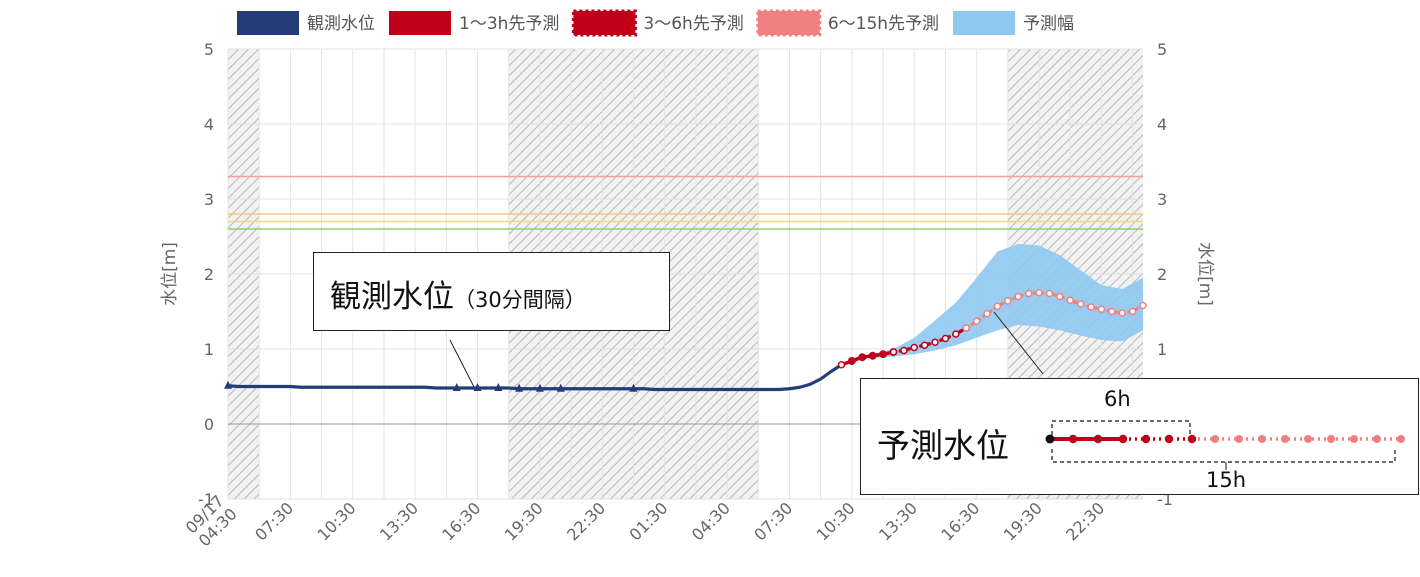  I want to click on legend-item: 観測水位, so click(306, 23).